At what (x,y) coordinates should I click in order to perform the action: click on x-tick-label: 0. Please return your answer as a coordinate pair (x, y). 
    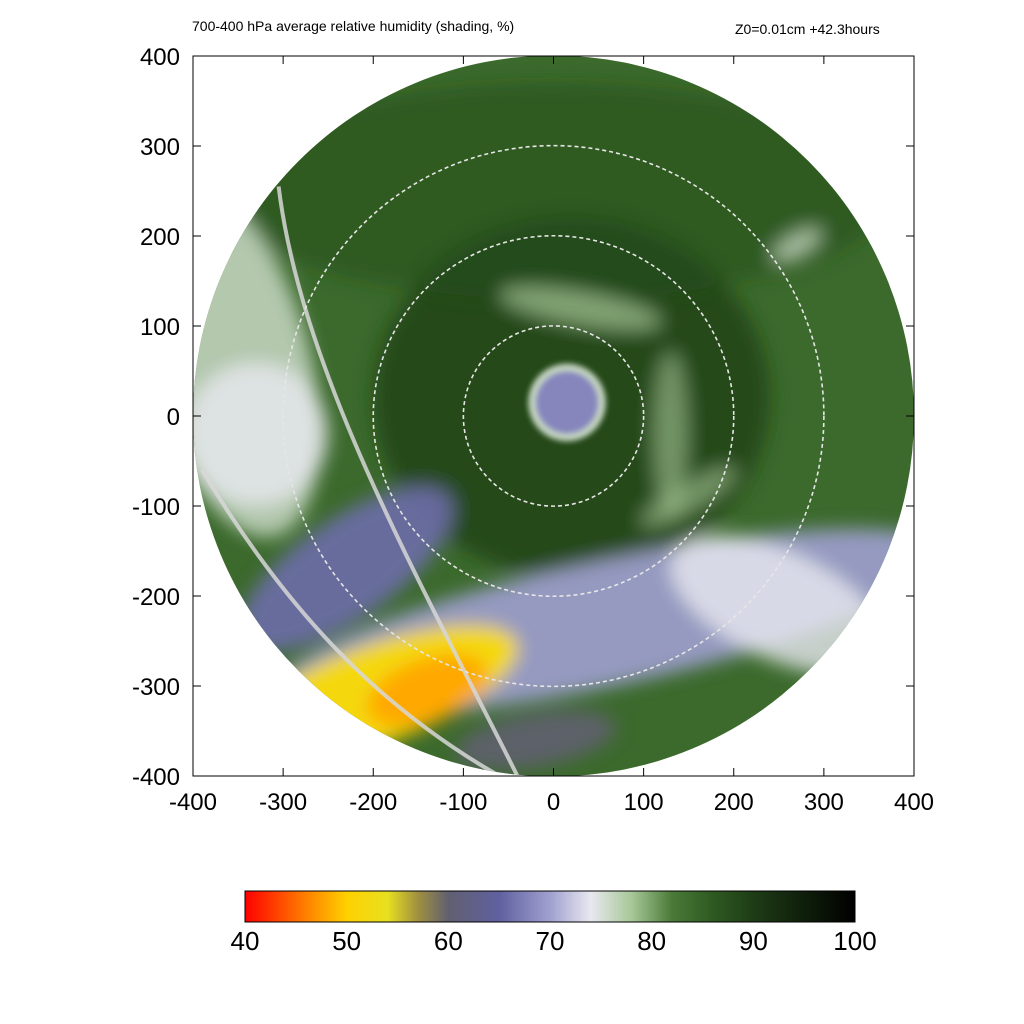
    Looking at the image, I should click on (553, 802).